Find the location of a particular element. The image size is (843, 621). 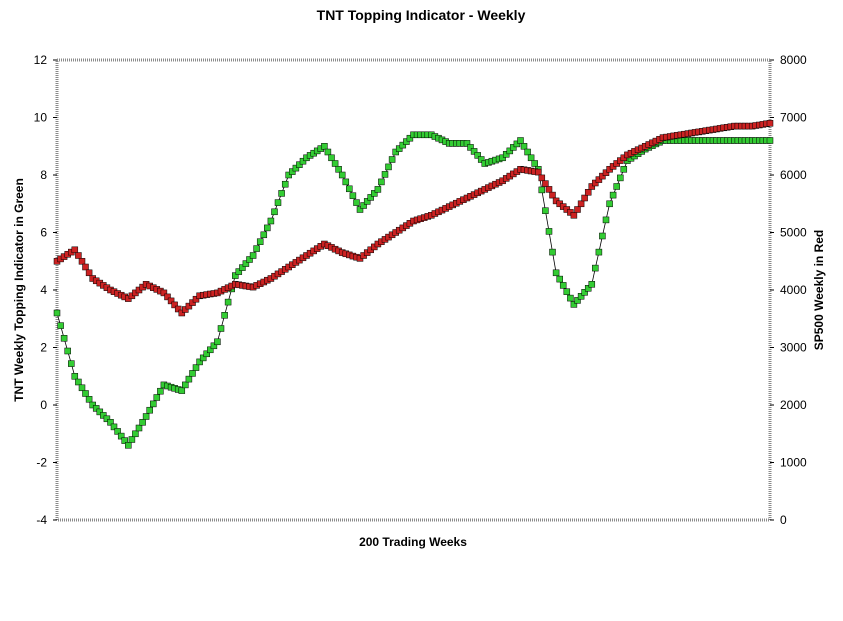

y-tick-label: -4 is located at coordinates (41, 520).